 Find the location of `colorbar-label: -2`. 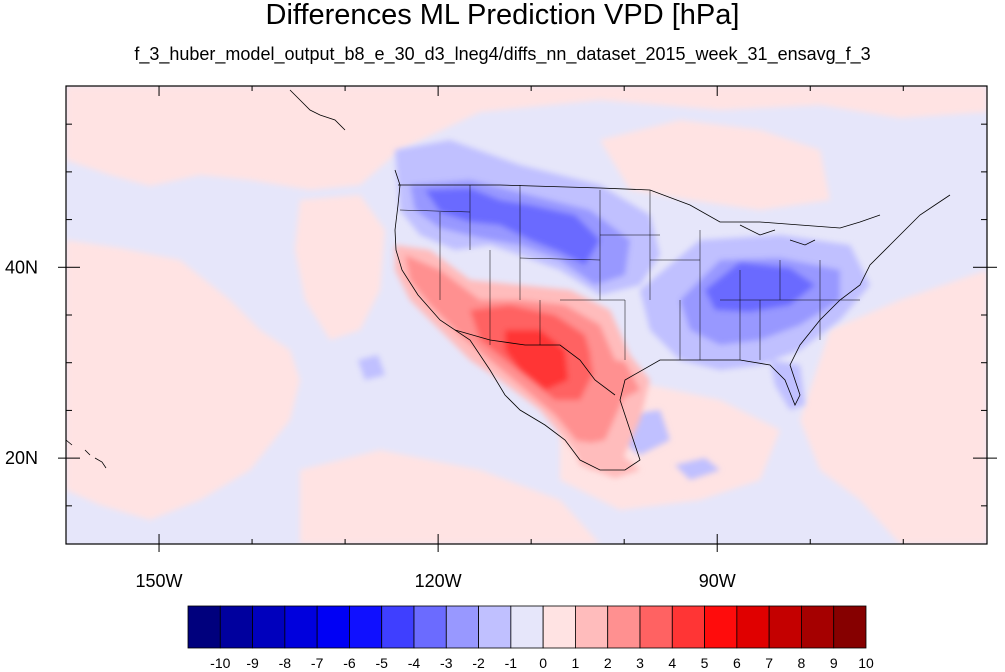

colorbar-label: -2 is located at coordinates (478, 663).